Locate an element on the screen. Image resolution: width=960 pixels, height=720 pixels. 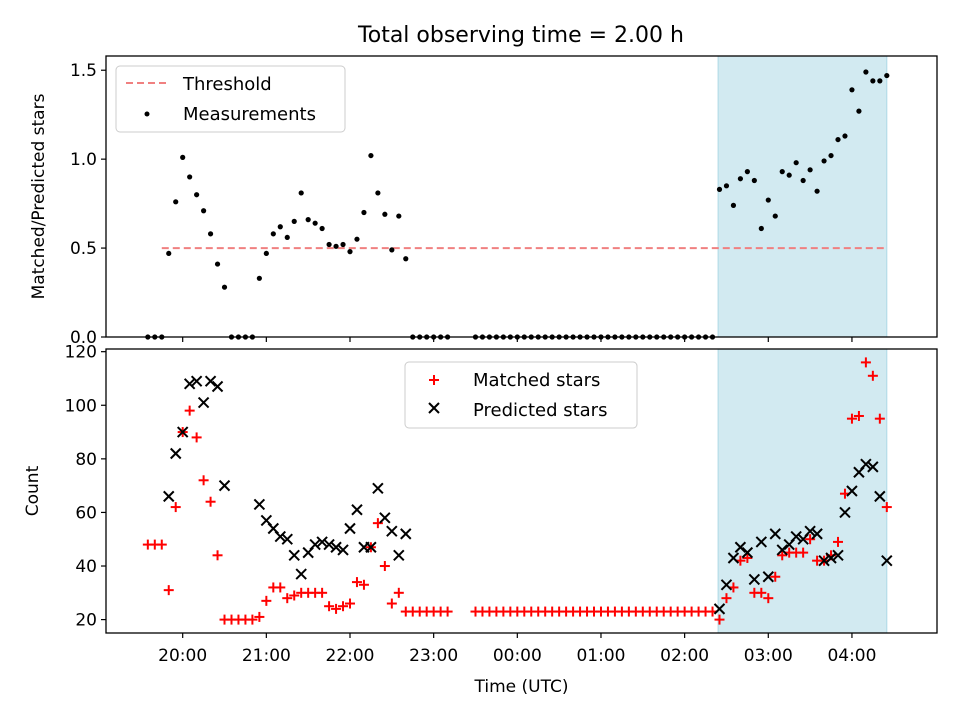
y-tick-label: 0.5 is located at coordinates (83, 249).